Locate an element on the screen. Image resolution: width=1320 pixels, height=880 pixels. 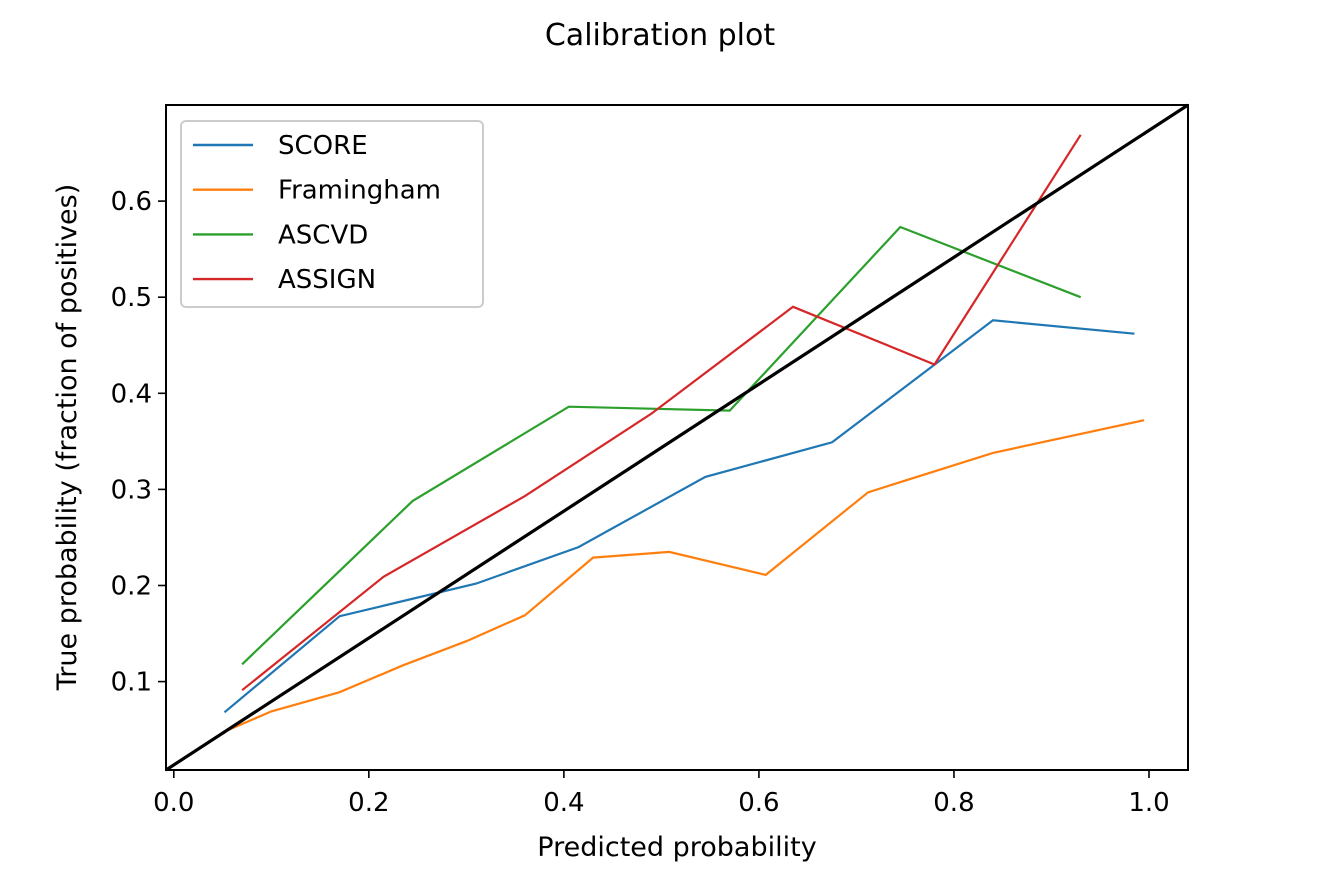
y-axis-label: True probability (fraction of positives) is located at coordinates (67, 438).